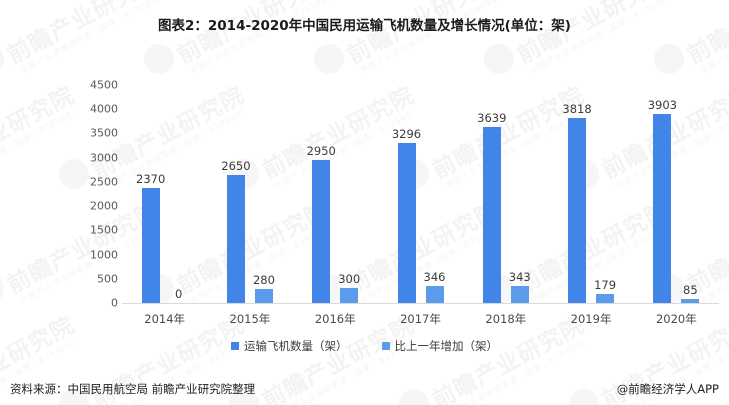  I want to click on bar-value-label: 280, so click(263, 280).